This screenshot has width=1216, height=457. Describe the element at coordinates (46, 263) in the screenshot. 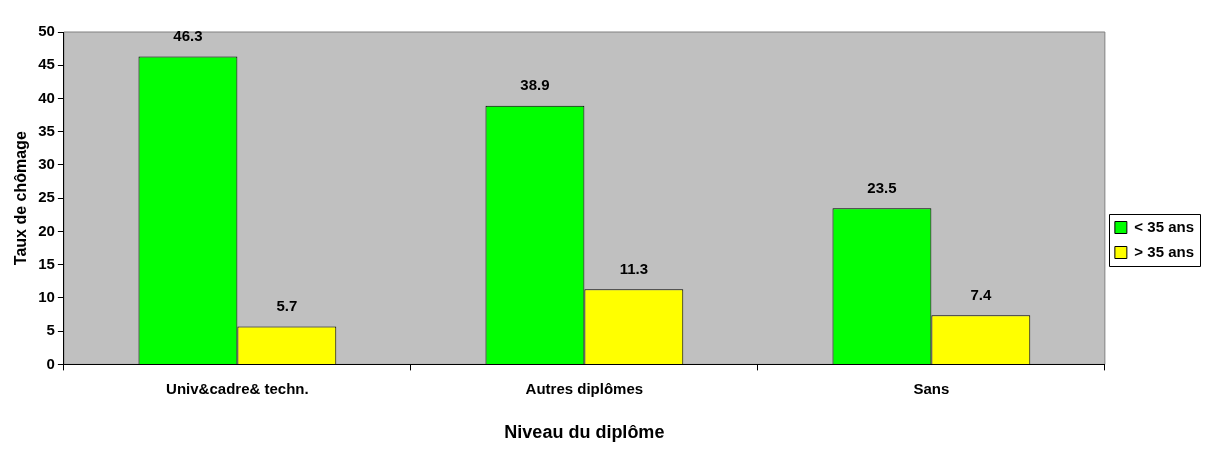

I see `y-tick-label: 15` at that location.